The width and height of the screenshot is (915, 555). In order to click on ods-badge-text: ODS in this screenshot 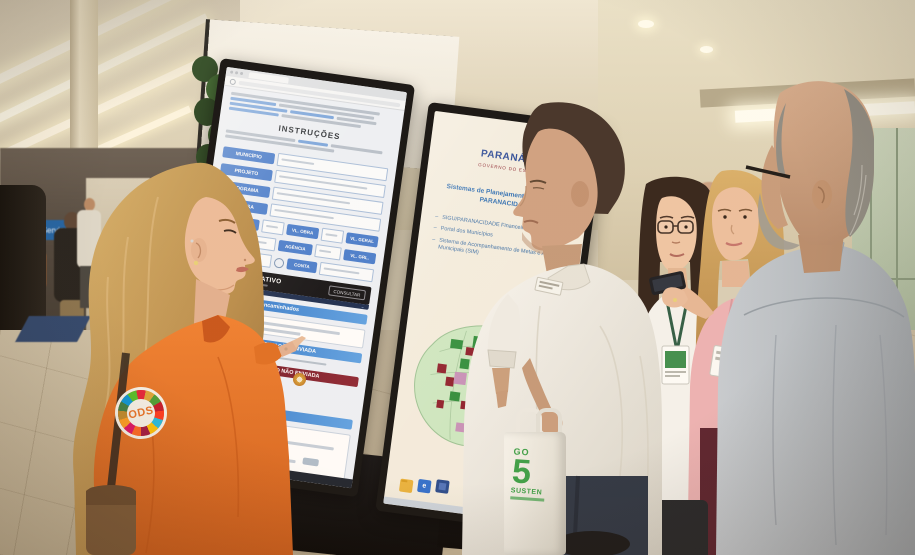, I will do `click(141, 413)`.